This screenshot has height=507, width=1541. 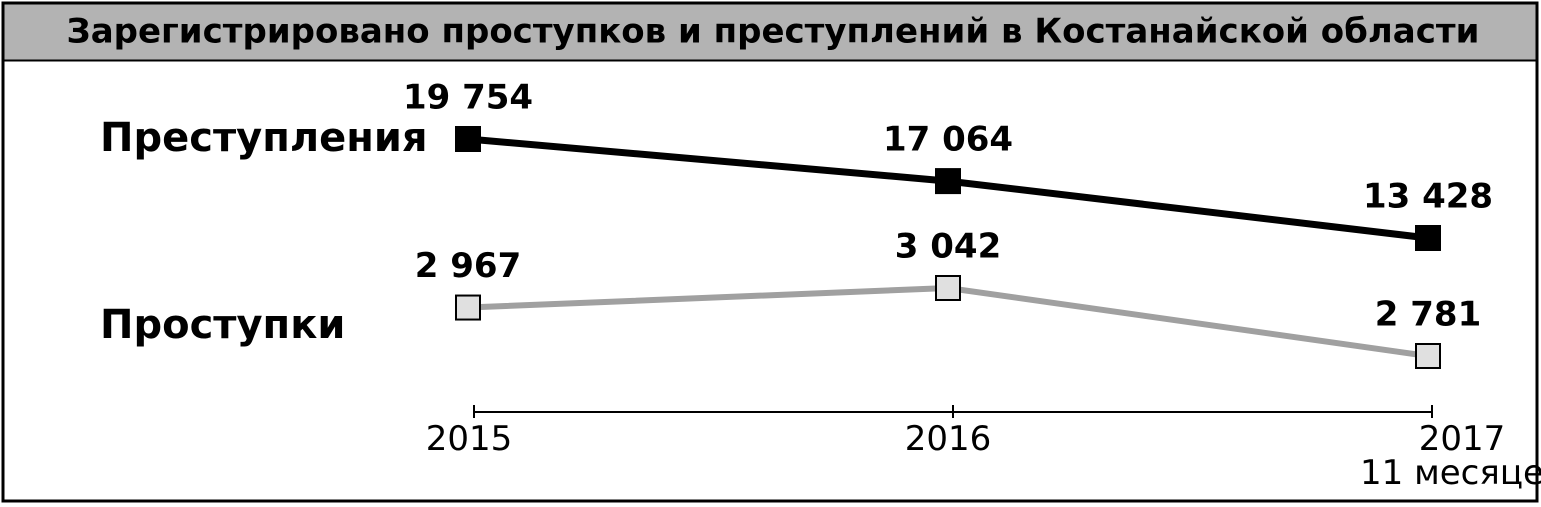 I want to click on value-label: 19 754, so click(x=468, y=98).